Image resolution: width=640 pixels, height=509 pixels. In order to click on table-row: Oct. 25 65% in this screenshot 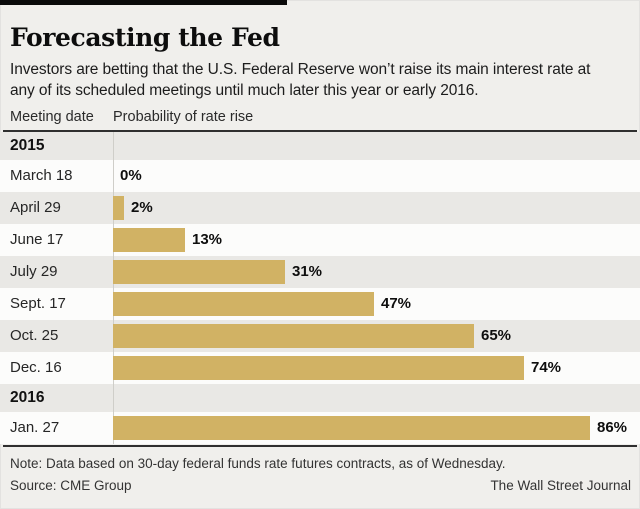, I will do `click(320, 336)`.